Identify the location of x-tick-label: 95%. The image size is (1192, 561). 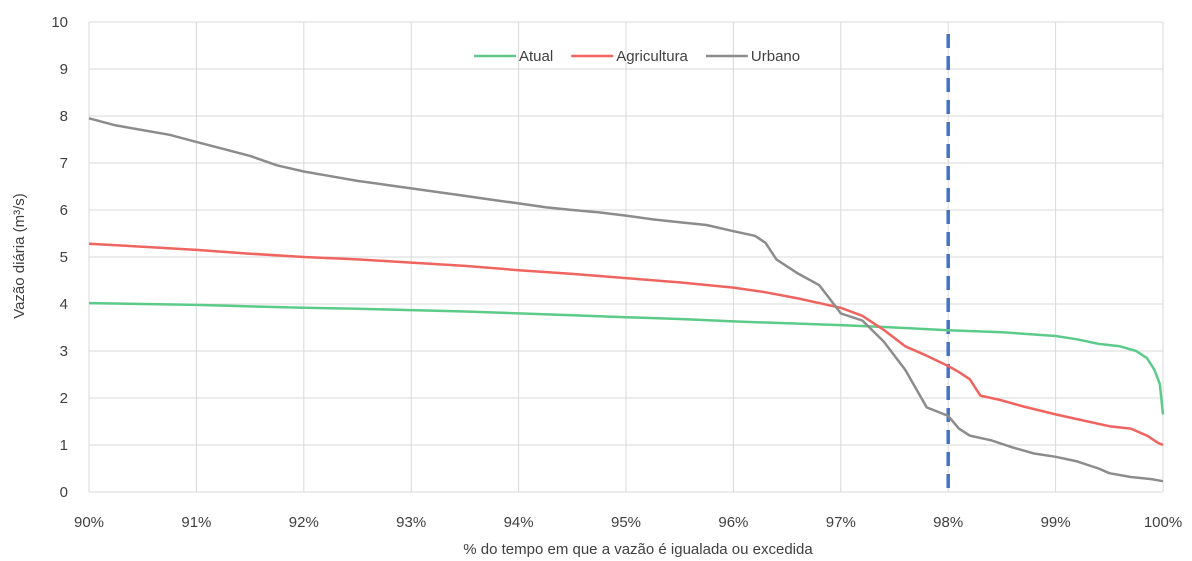
(626, 522).